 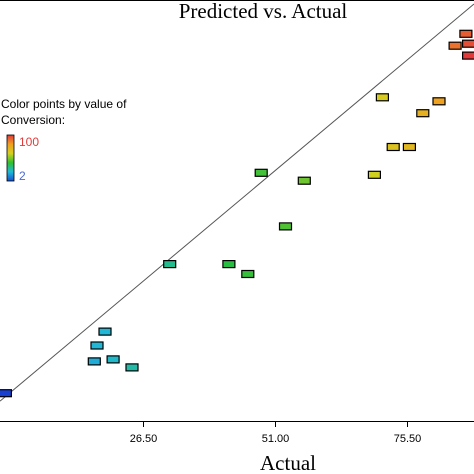 I want to click on legend-max-label: 100, so click(x=29, y=142).